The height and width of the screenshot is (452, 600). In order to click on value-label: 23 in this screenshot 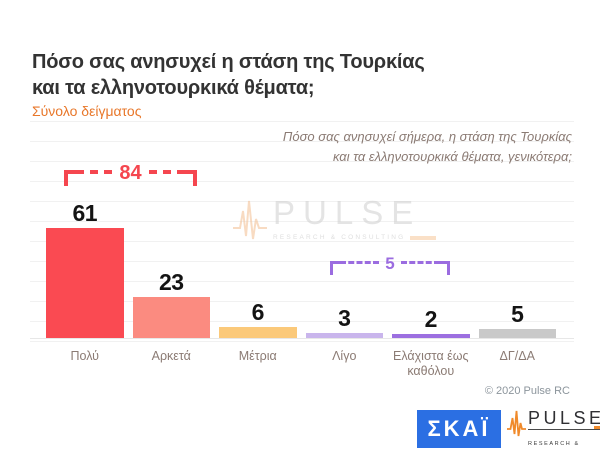, I will do `click(171, 281)`.